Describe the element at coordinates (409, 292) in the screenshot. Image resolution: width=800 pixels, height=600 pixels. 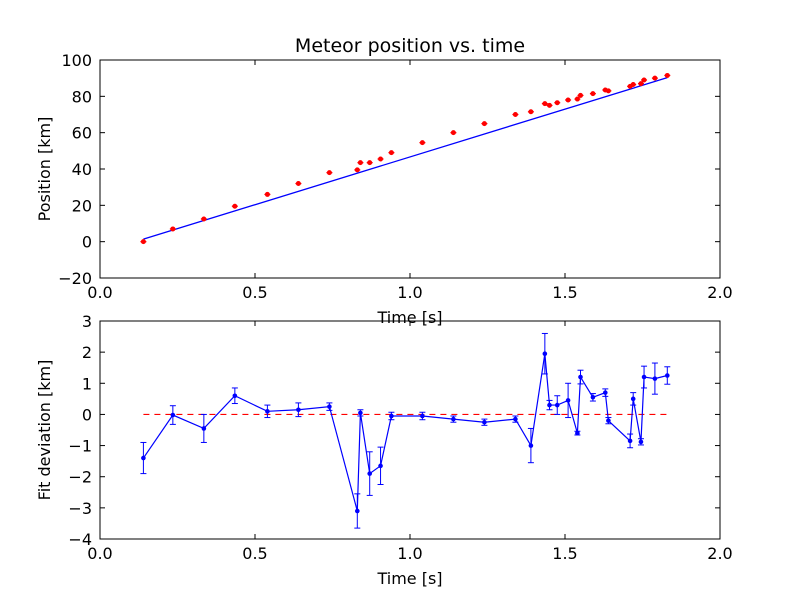
I see `x-tick-label: 1.0` at that location.